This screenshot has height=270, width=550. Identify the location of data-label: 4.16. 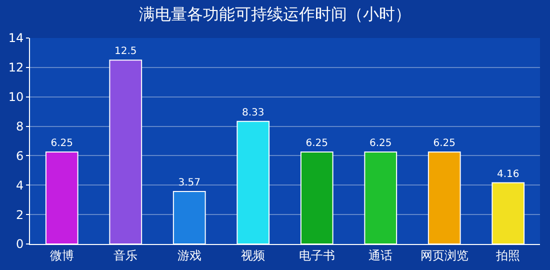
(508, 174).